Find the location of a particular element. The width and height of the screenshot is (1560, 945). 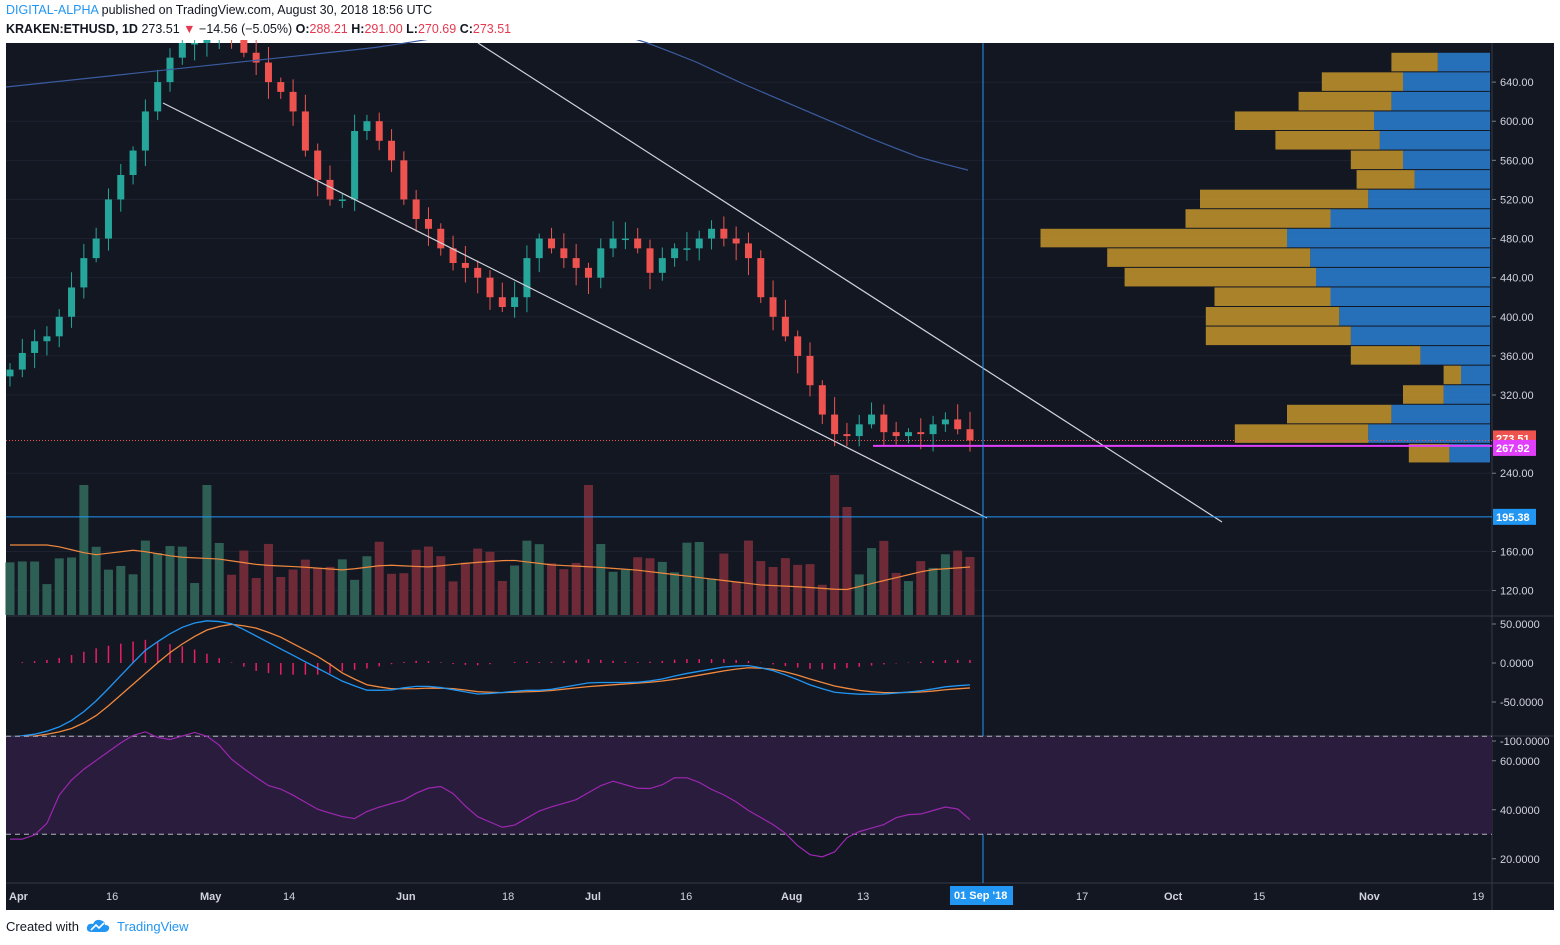

open-value: 288.21 is located at coordinates (328, 29).